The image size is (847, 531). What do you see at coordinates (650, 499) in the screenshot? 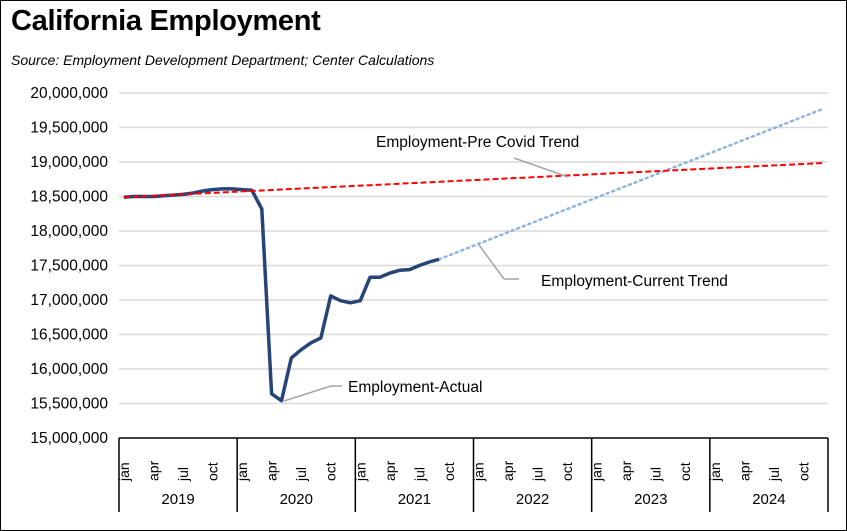
I see `x-tick-label-year: 2023` at bounding box center [650, 499].